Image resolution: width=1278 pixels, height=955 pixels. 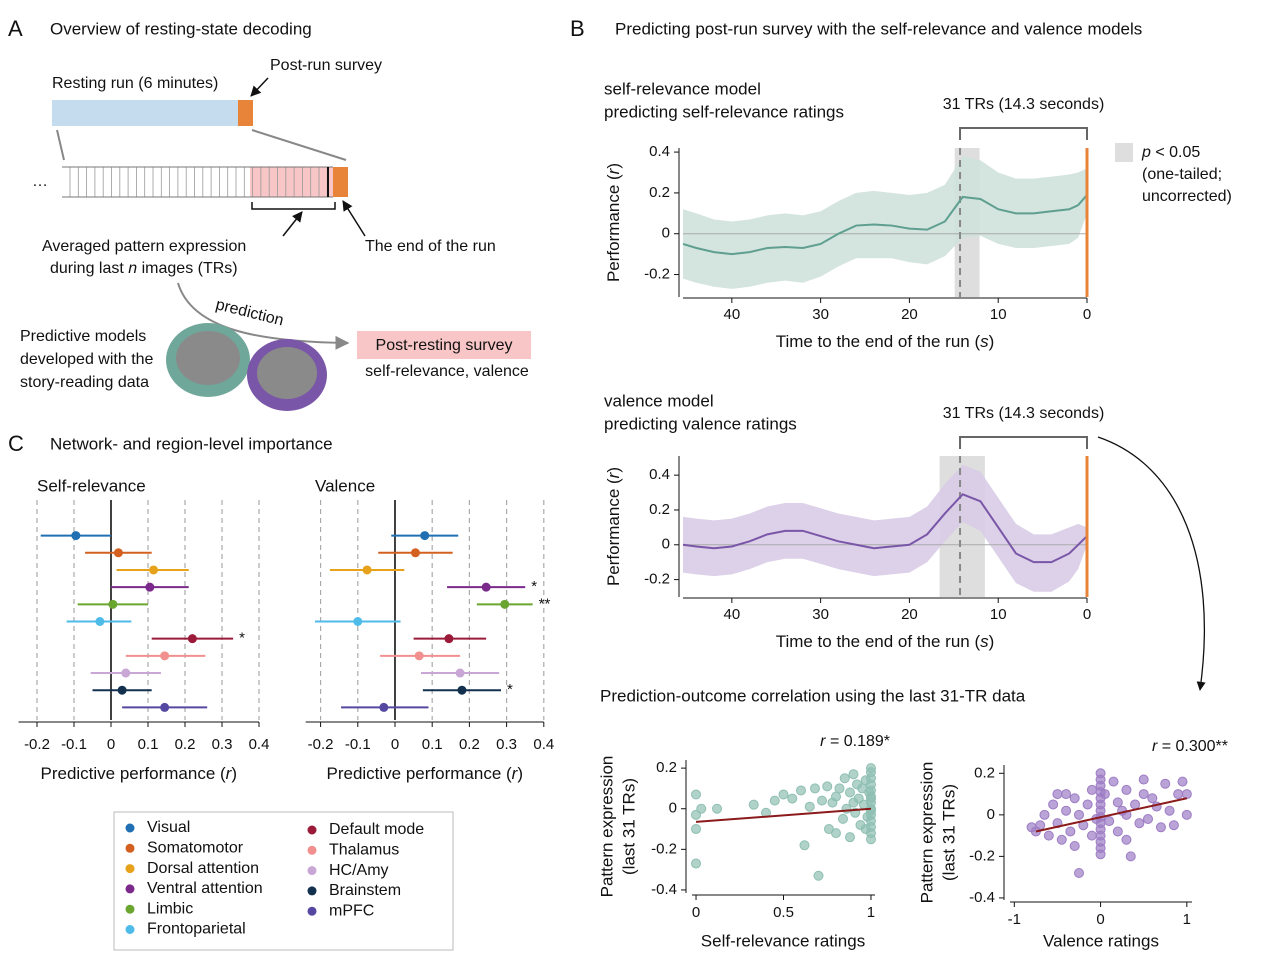 What do you see at coordinates (60, 145) in the screenshot?
I see `zoom-line` at bounding box center [60, 145].